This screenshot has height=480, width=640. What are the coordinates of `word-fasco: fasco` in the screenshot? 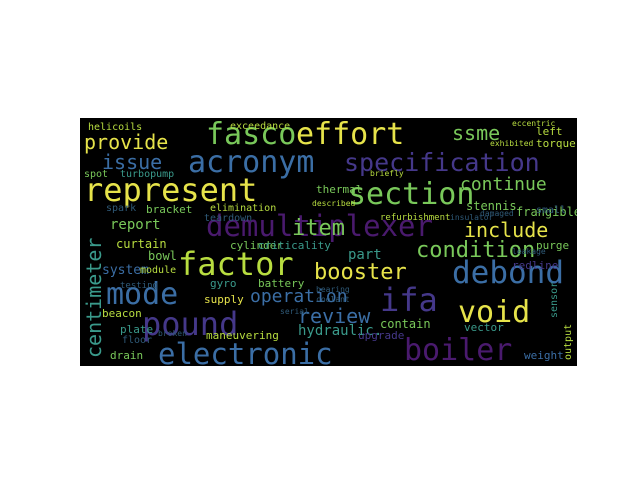 It's located at (251, 135).